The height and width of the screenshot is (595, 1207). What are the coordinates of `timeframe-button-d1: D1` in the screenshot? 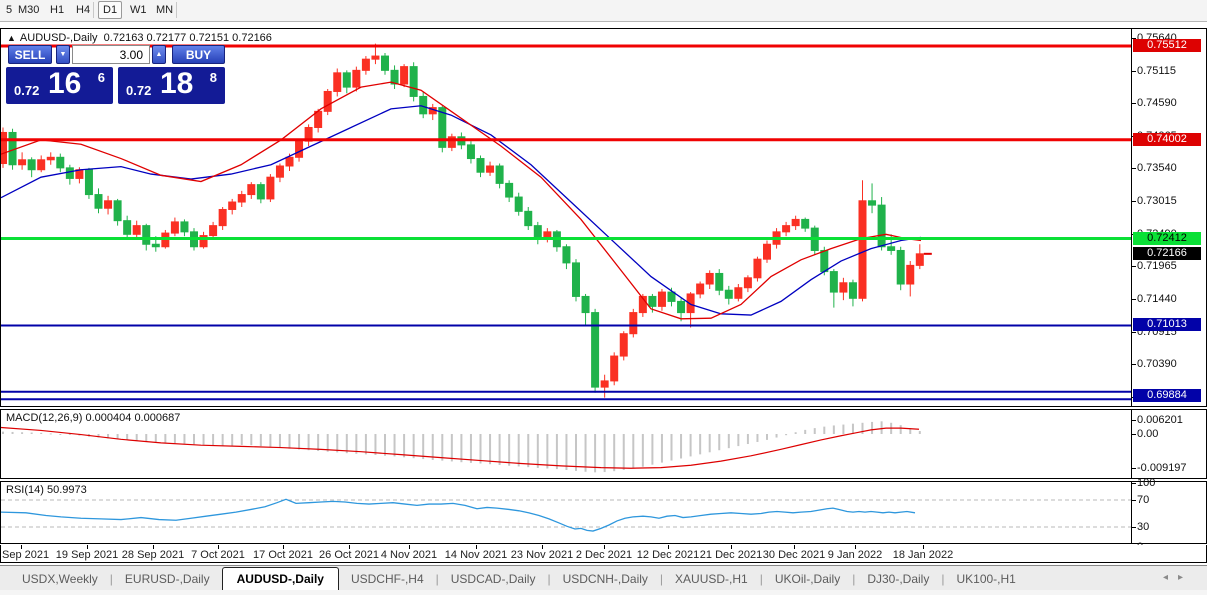 It's located at (110, 10).